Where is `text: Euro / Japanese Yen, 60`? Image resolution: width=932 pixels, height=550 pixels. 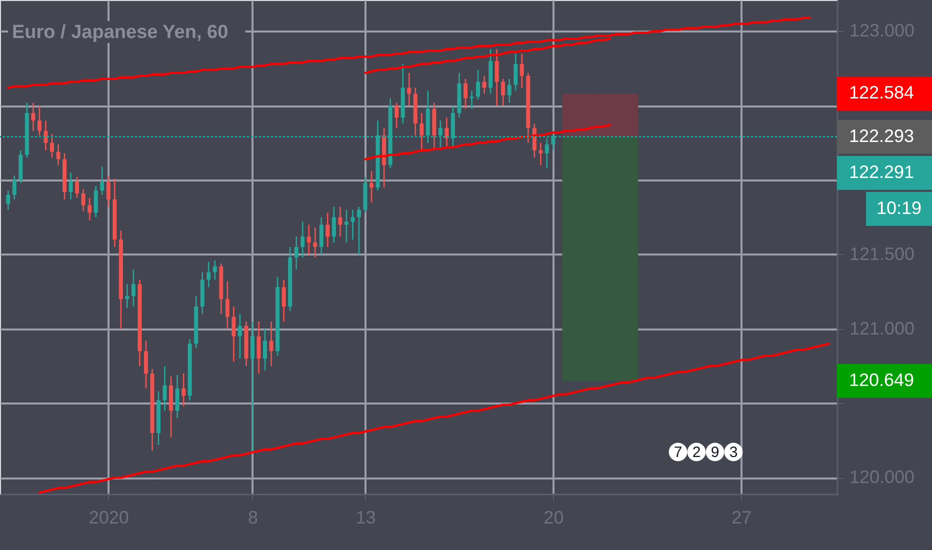
text: Euro / Japanese Yen, 60 is located at coordinates (120, 32).